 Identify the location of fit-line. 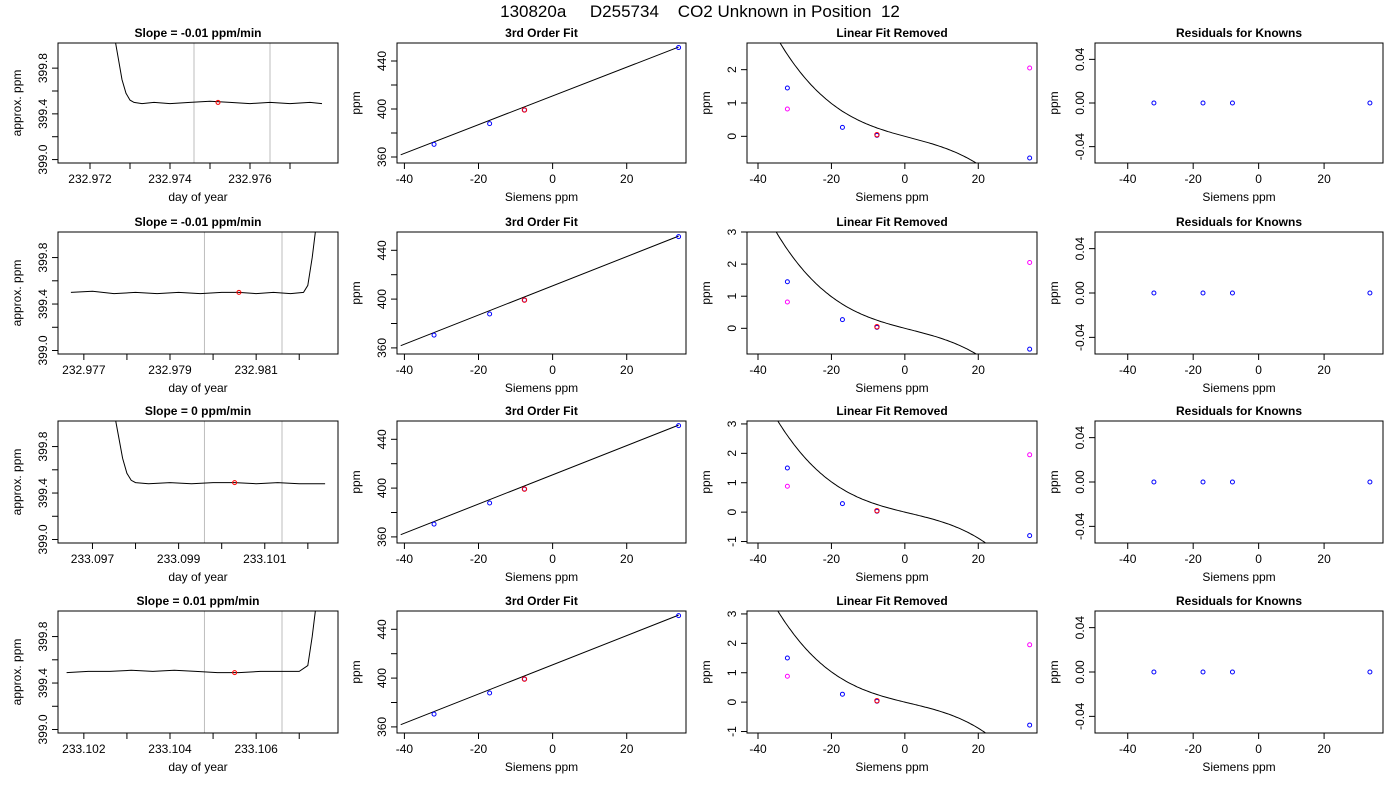
(539, 670).